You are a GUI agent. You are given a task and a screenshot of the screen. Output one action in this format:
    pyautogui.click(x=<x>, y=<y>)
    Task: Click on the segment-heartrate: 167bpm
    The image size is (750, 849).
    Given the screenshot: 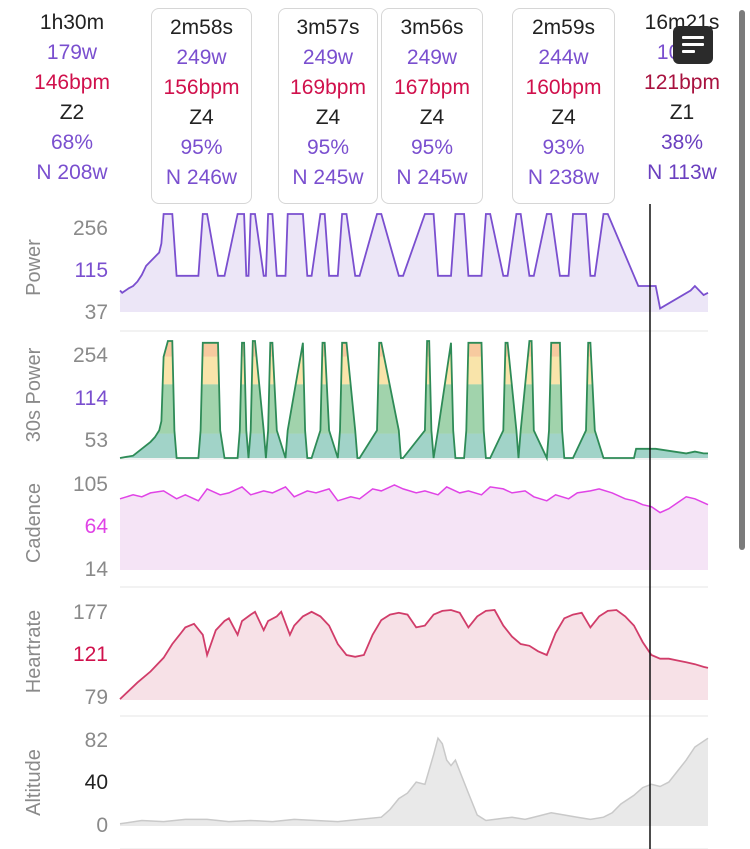 What is the action you would take?
    pyautogui.click(x=432, y=87)
    